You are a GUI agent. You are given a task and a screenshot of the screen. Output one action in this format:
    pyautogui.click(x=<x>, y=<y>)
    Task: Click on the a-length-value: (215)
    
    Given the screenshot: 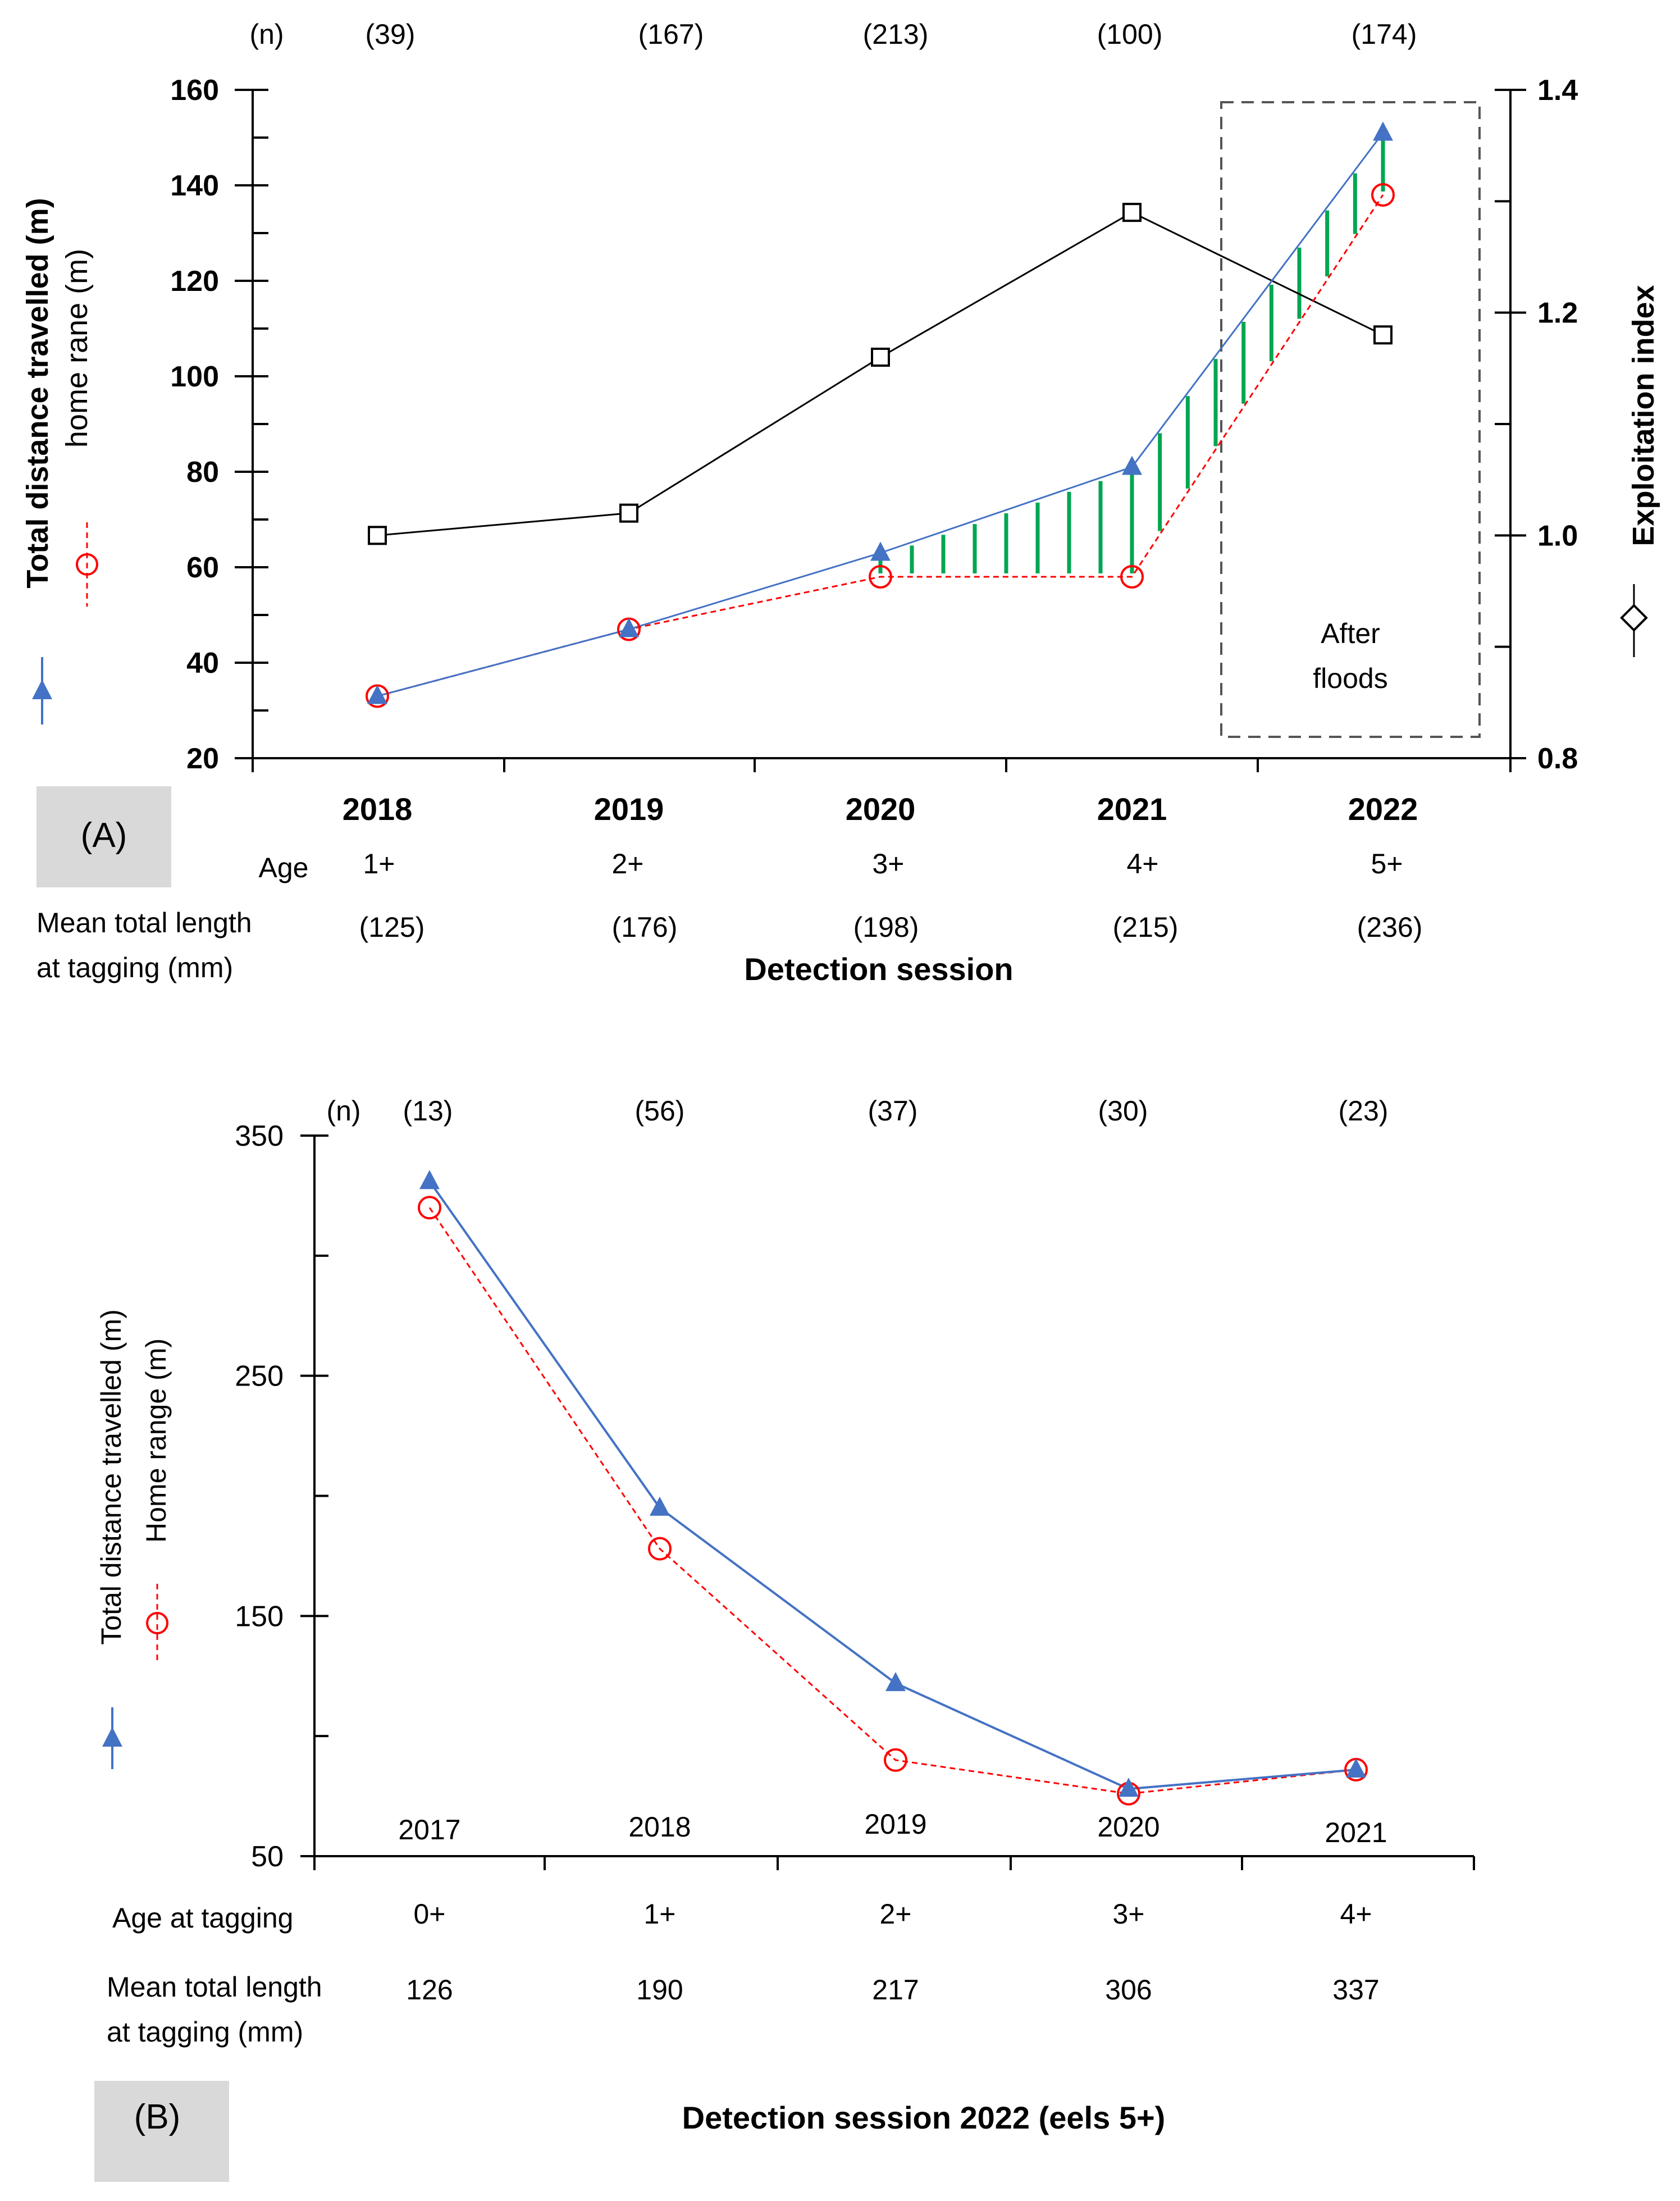 What is the action you would take?
    pyautogui.click(x=1146, y=927)
    